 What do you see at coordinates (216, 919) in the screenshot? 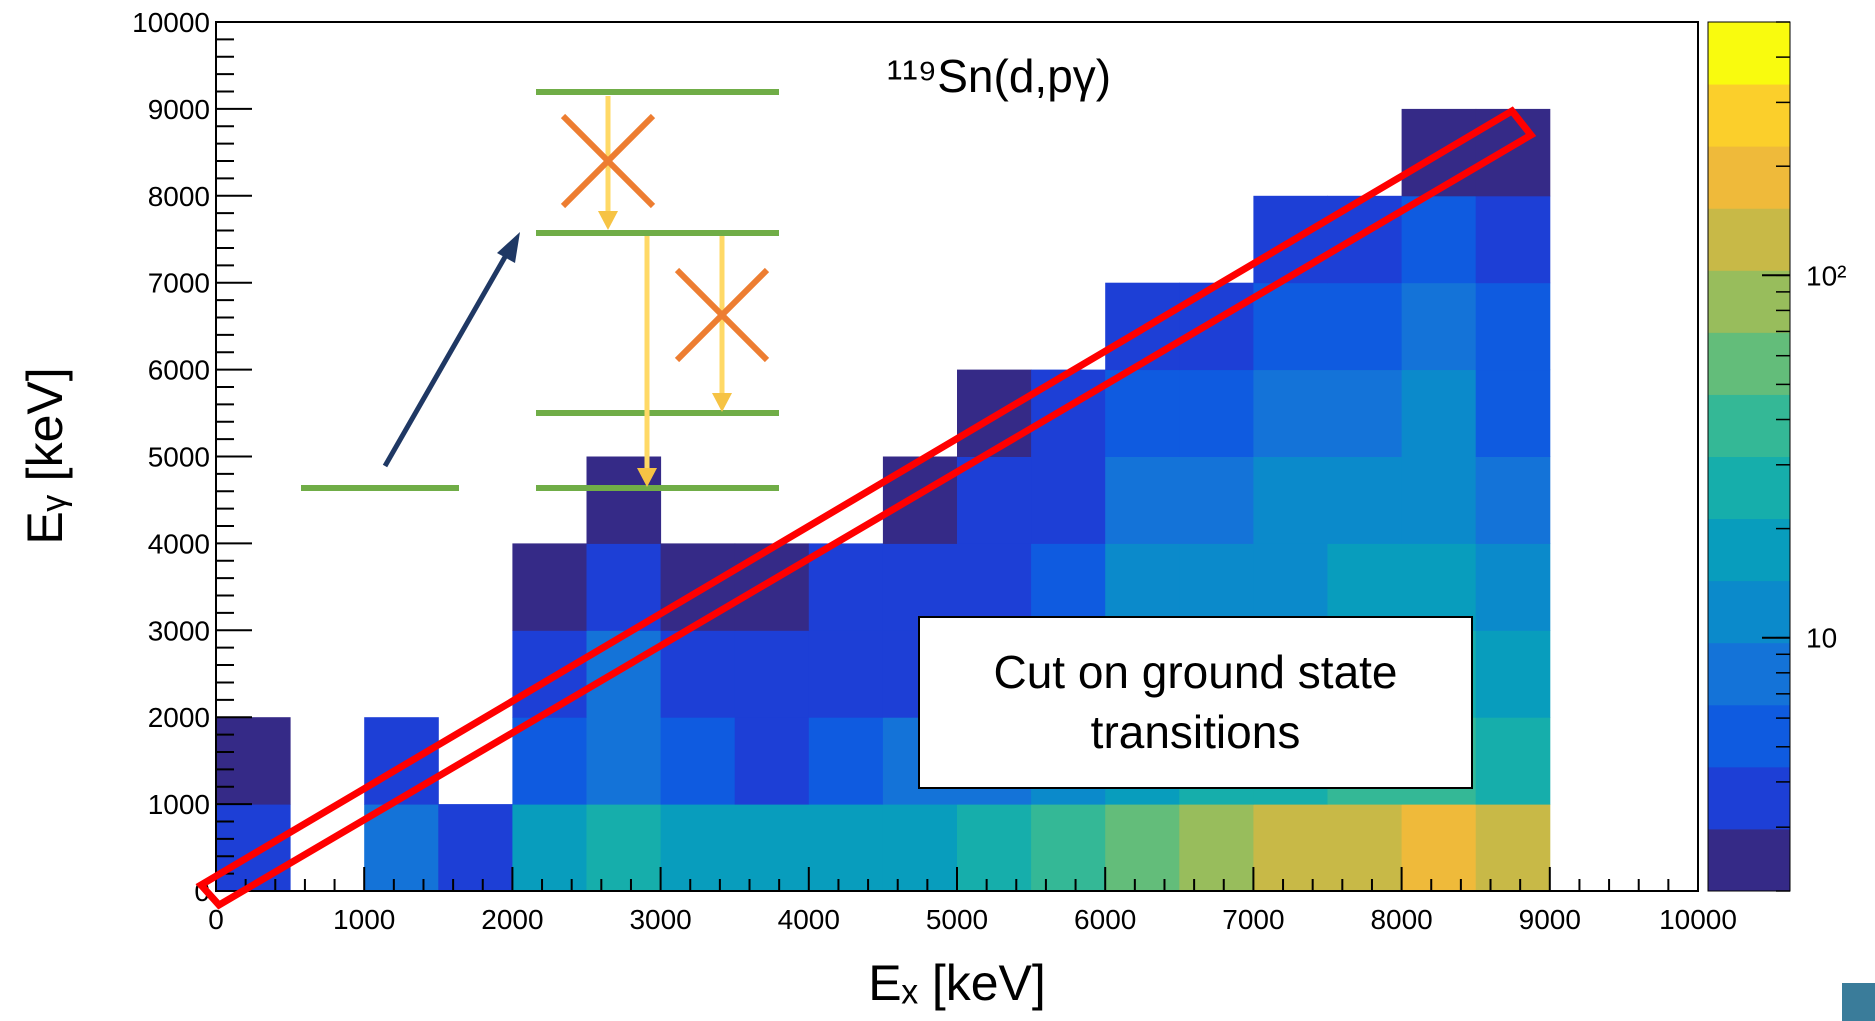
I see `x-tick-label: 0` at bounding box center [216, 919].